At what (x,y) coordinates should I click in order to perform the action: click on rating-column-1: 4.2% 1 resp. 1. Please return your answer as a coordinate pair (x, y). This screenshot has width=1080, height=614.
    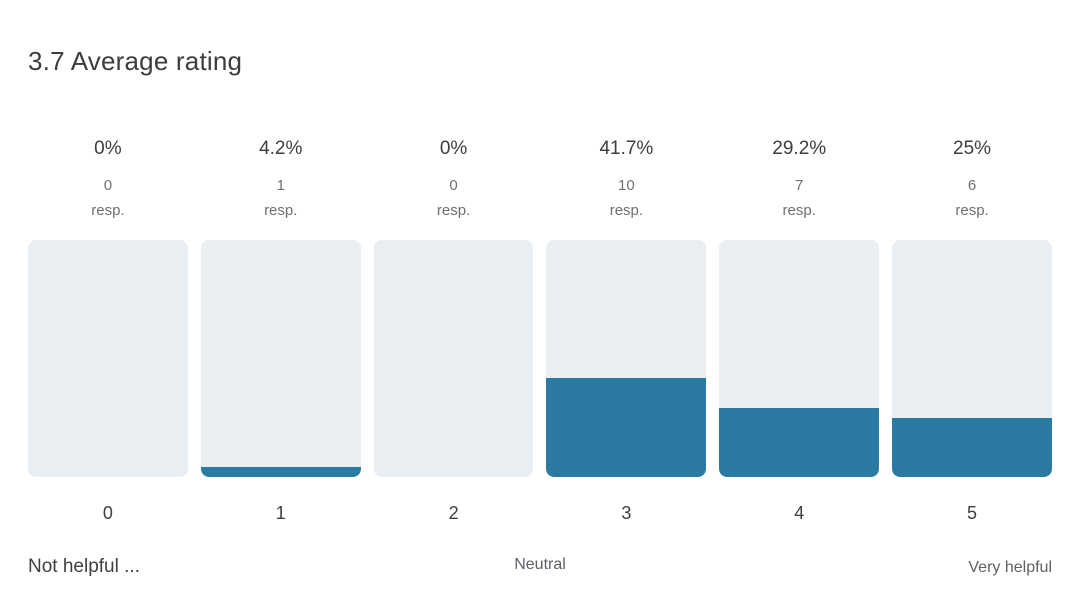
    Looking at the image, I should click on (280, 330).